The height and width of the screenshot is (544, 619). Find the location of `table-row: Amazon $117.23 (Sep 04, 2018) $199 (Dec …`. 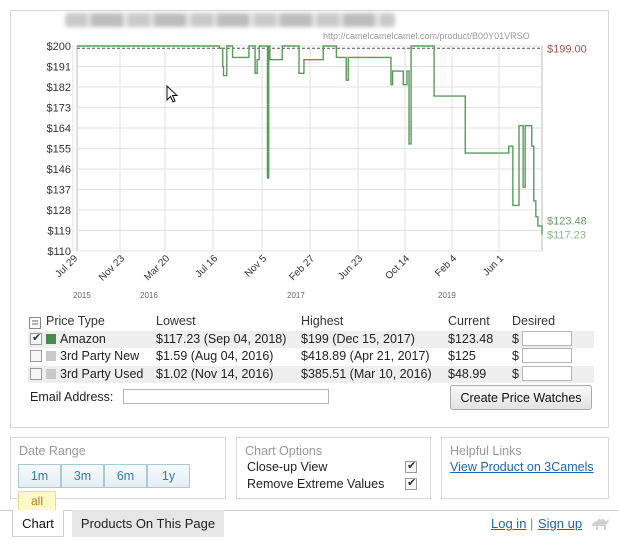

table-row: Amazon $117.23 (Sep 04, 2018) $199 (Dec … is located at coordinates (311, 339).